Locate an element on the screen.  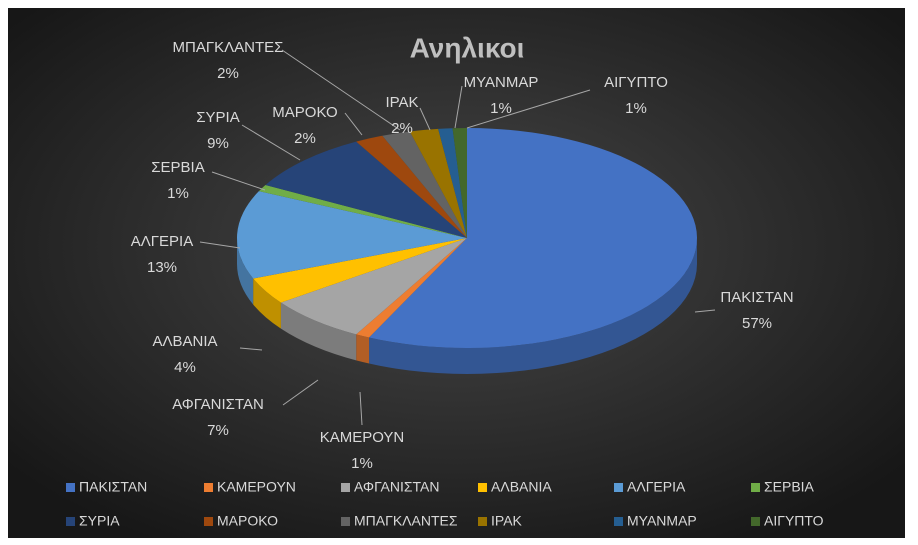
data-label: 13% is located at coordinates (162, 267).